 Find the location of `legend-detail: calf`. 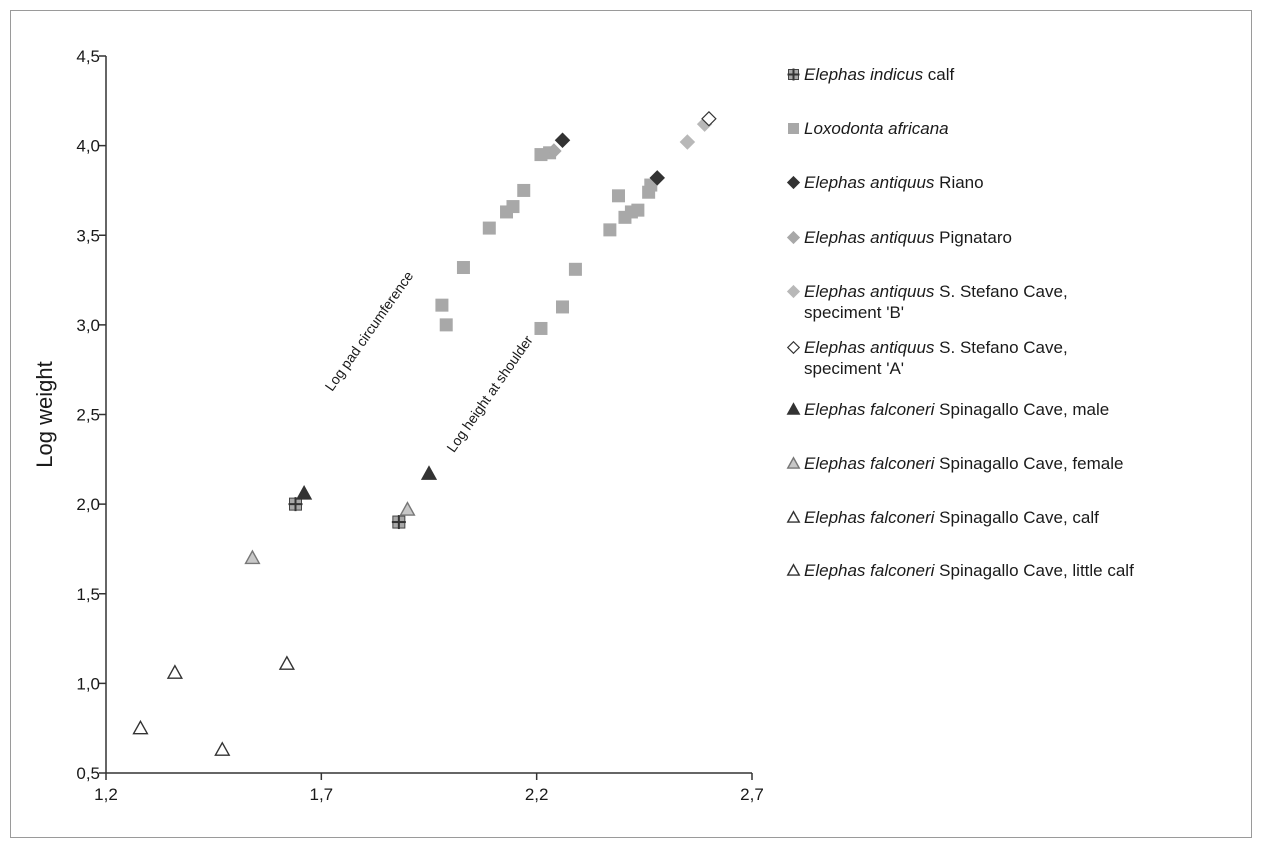

legend-detail: calf is located at coordinates (939, 74).